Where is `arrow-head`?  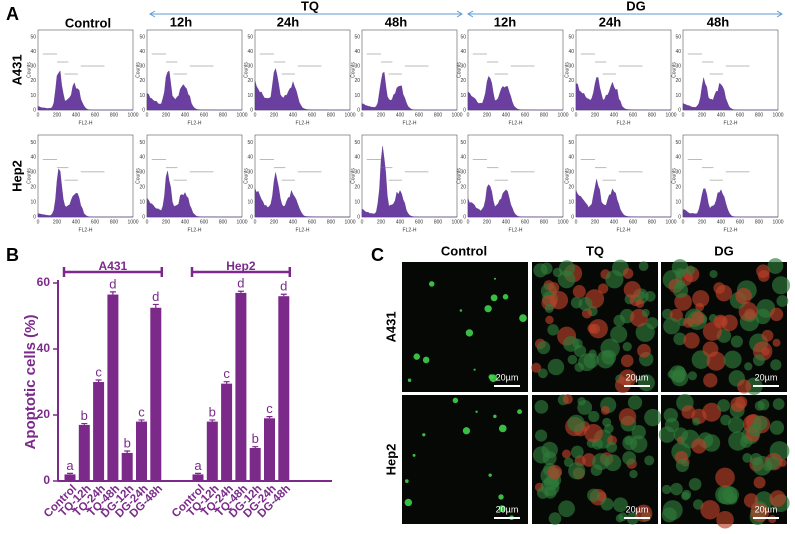
arrow-head is located at coordinates (306, 14).